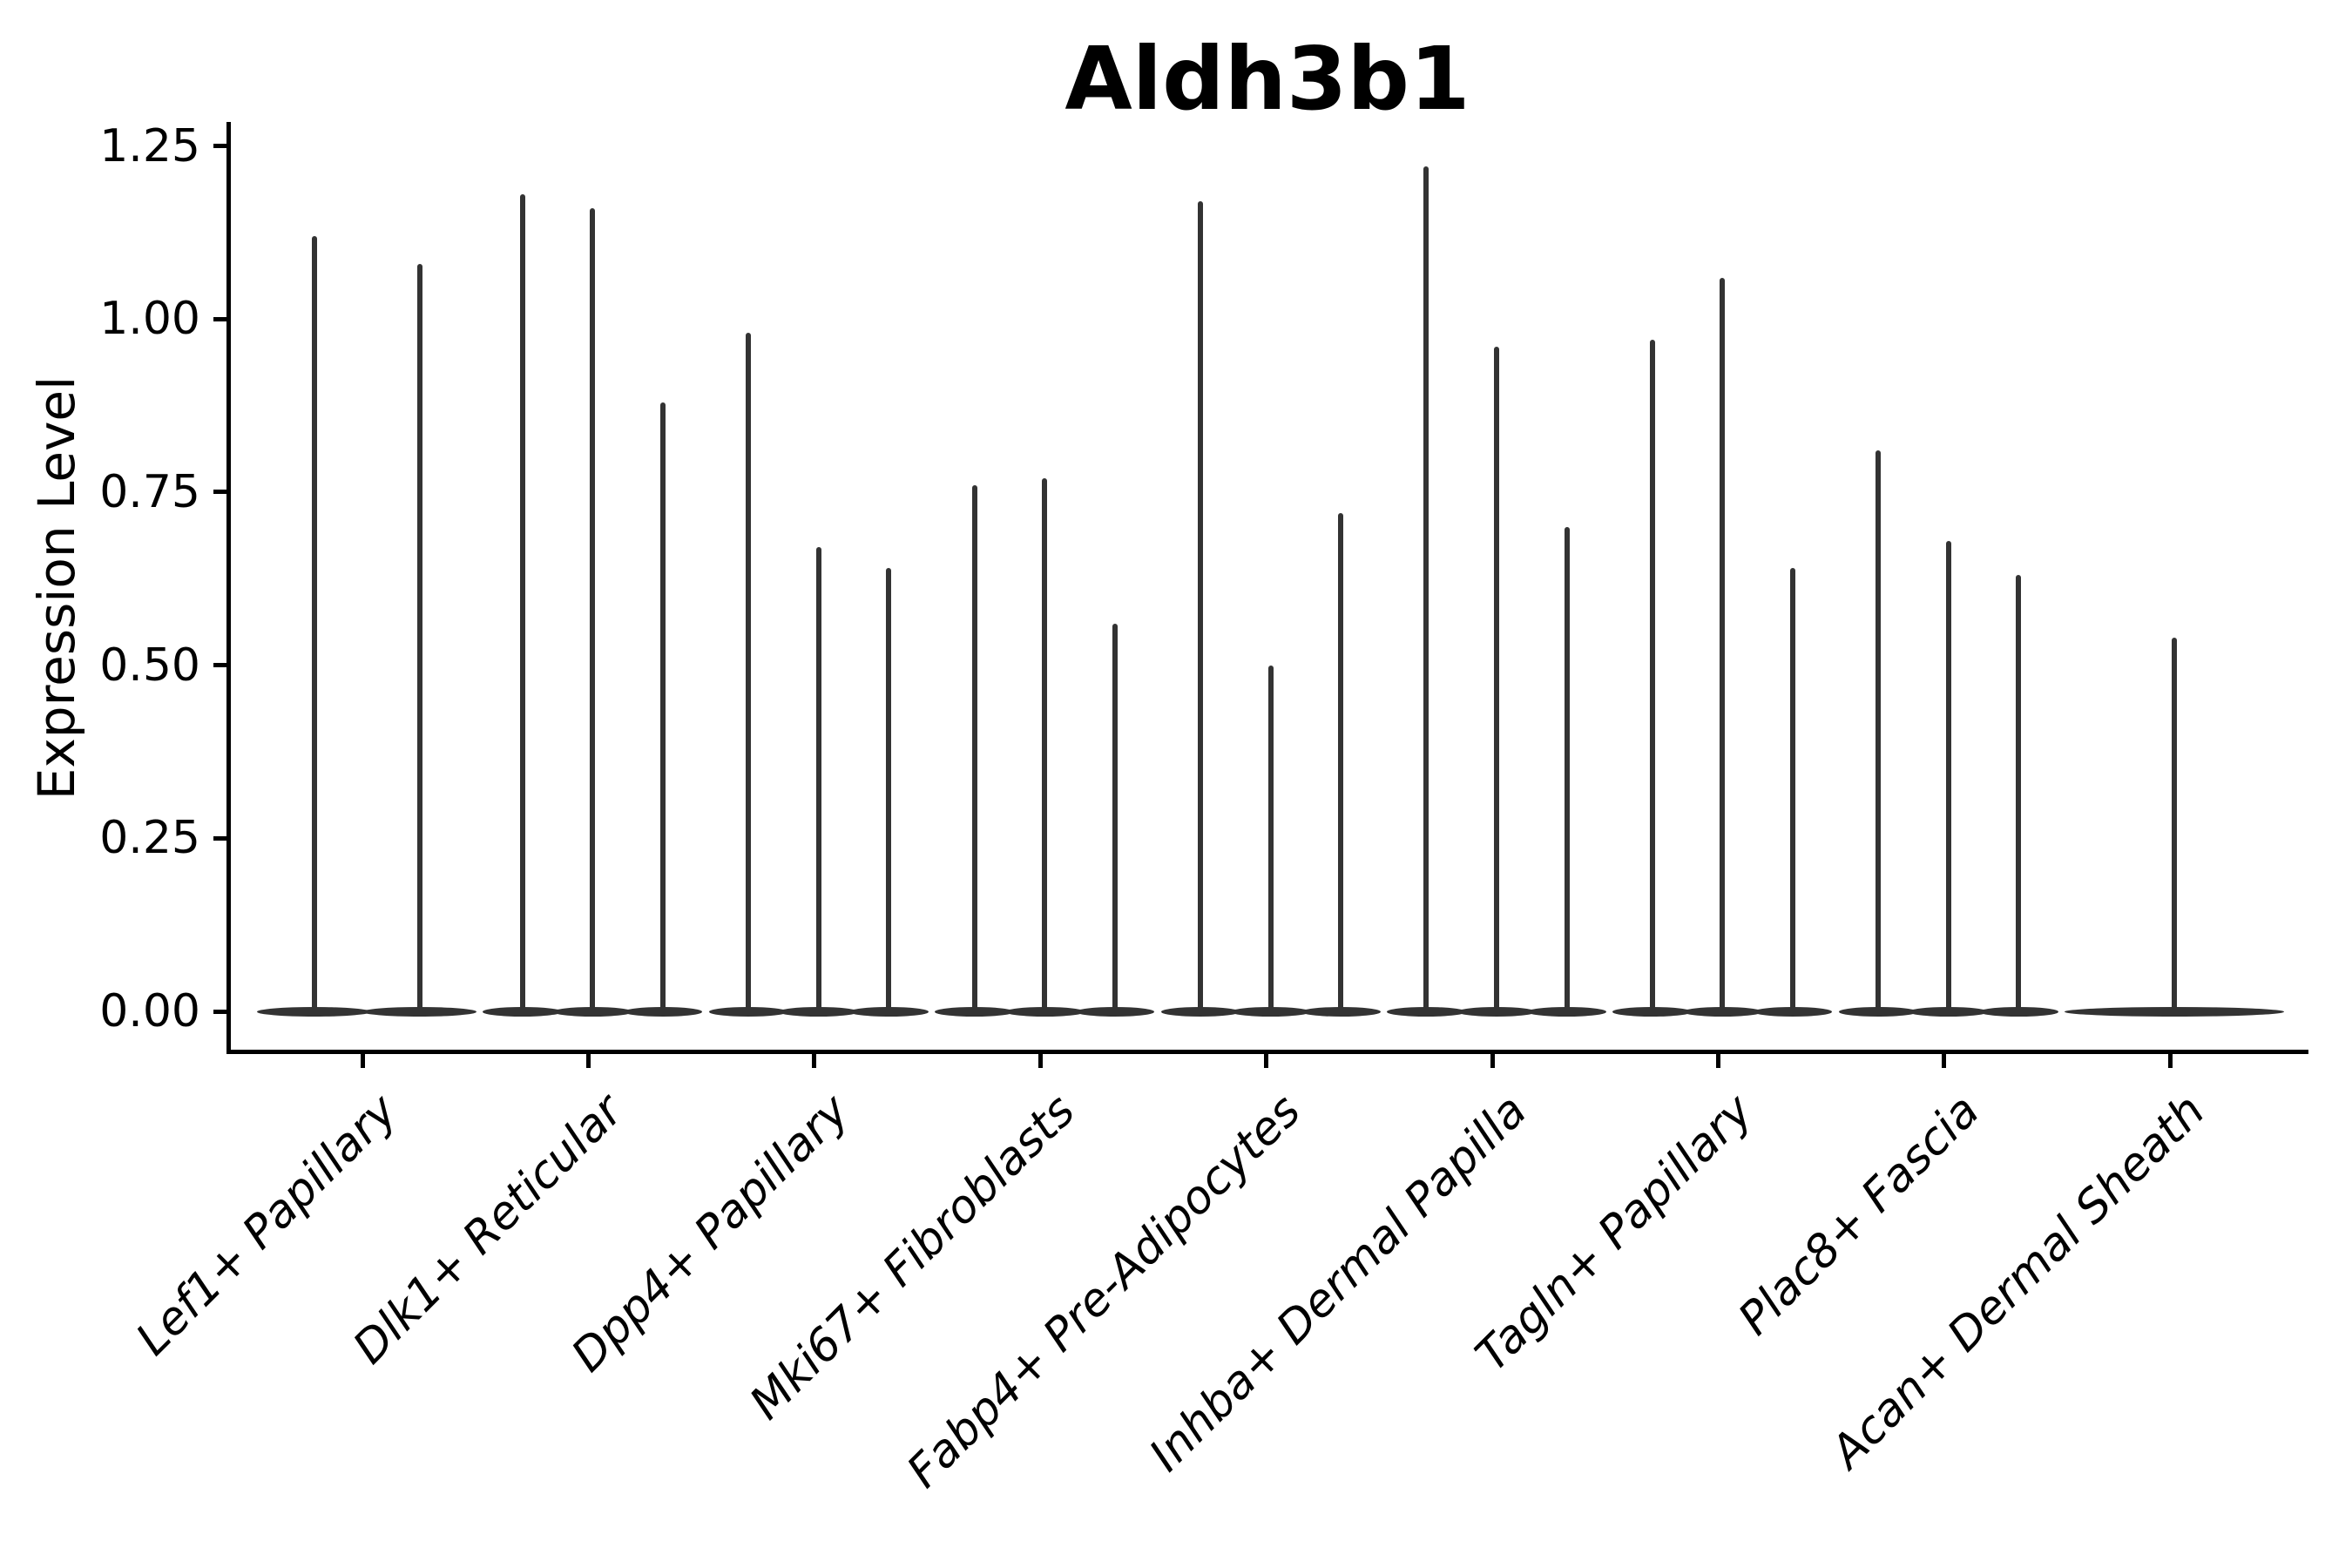  Describe the element at coordinates (150, 665) in the screenshot. I see `y-tick-label: 0.50` at that location.